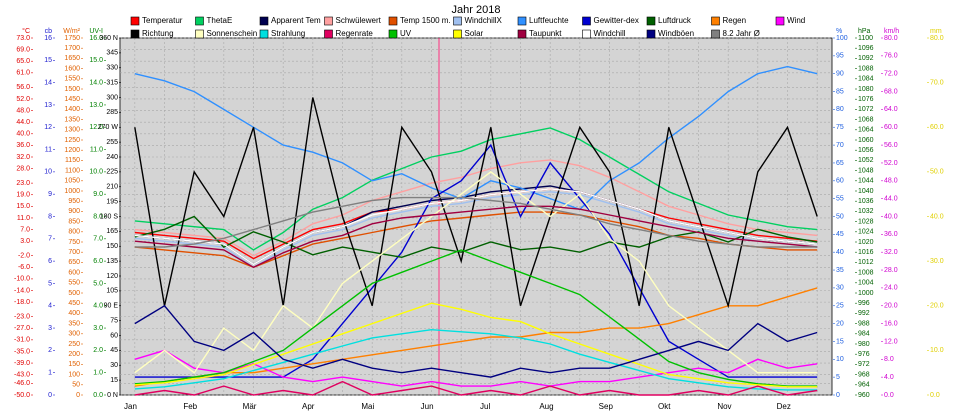 The height and width of the screenshot is (419, 960). What do you see at coordinates (72, 109) in the screenshot?
I see `y-tick-label: 1400` at bounding box center [72, 109].